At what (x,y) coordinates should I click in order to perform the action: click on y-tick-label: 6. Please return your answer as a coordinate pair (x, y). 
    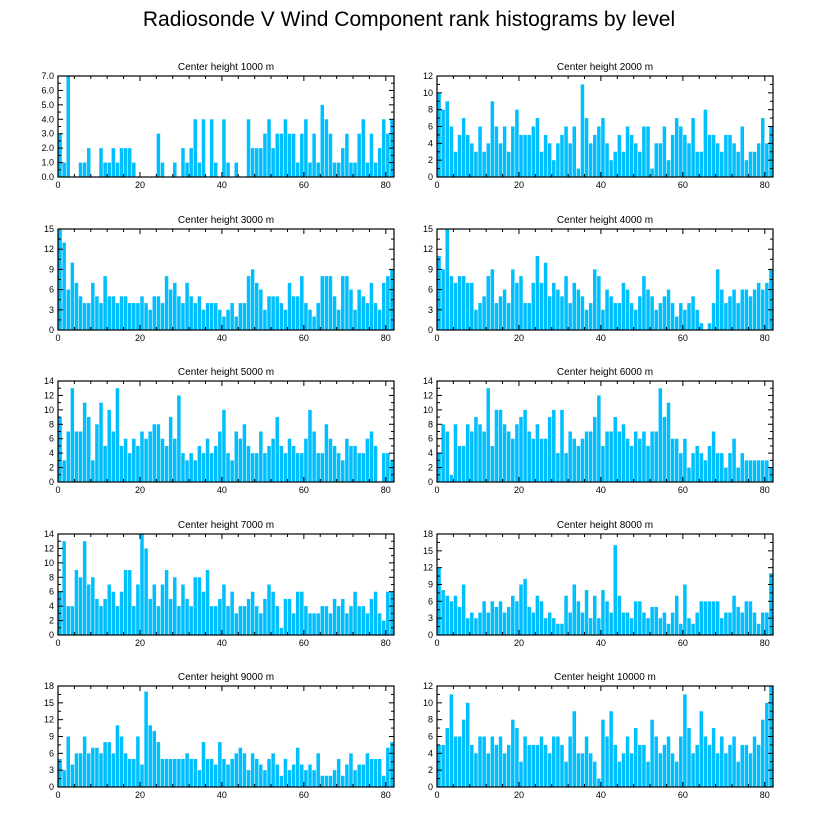
    Looking at the image, I should click on (430, 127).